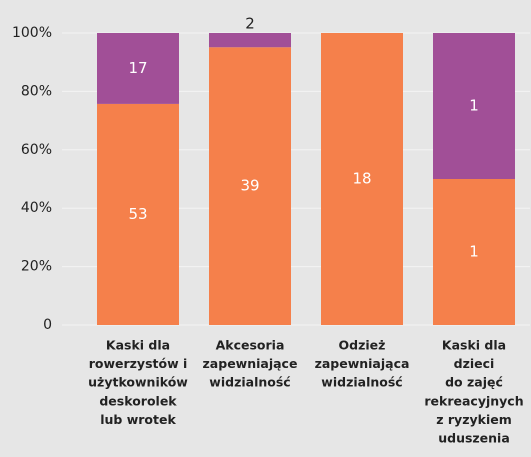  I want to click on value-label: 18, so click(361, 179).